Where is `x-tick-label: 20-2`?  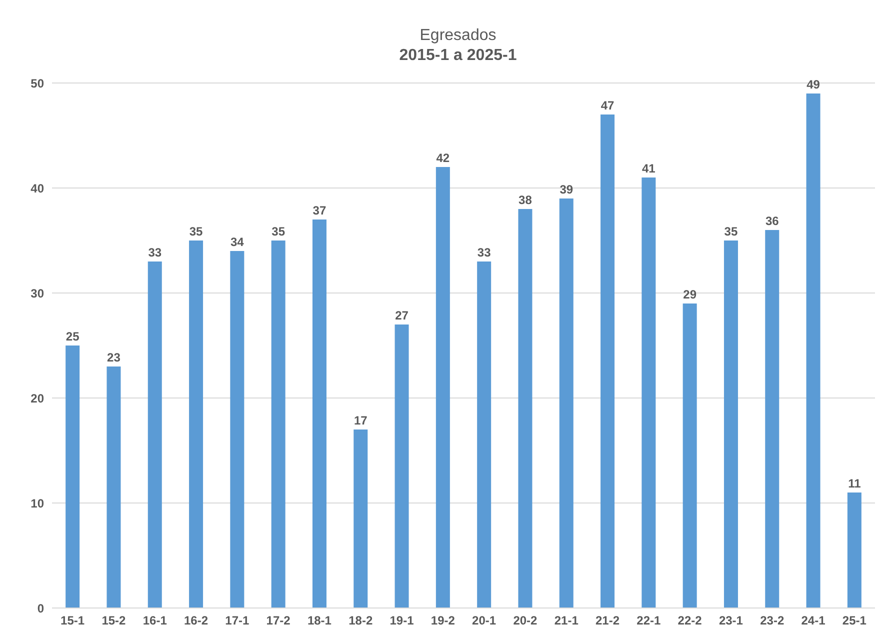 x-tick-label: 20-2 is located at coordinates (525, 621).